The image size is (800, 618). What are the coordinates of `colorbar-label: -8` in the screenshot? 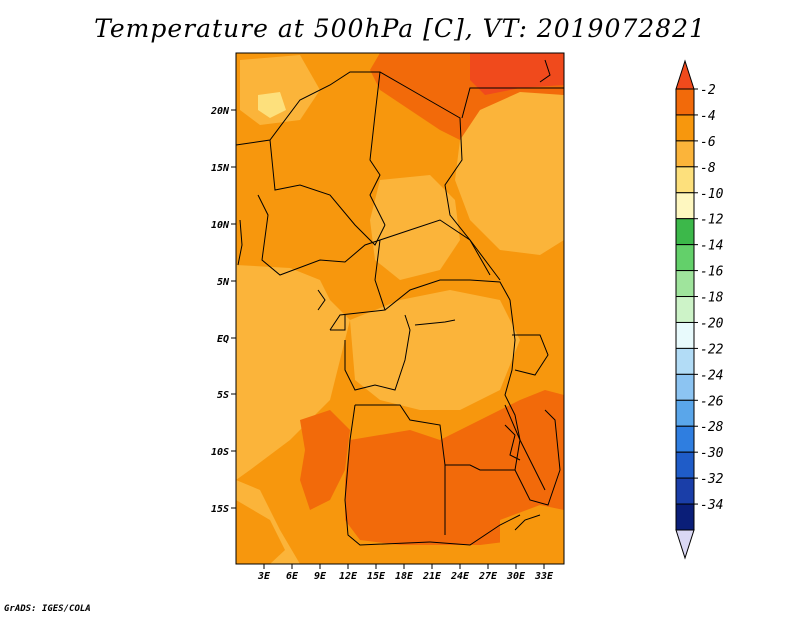 It's located at (708, 168).